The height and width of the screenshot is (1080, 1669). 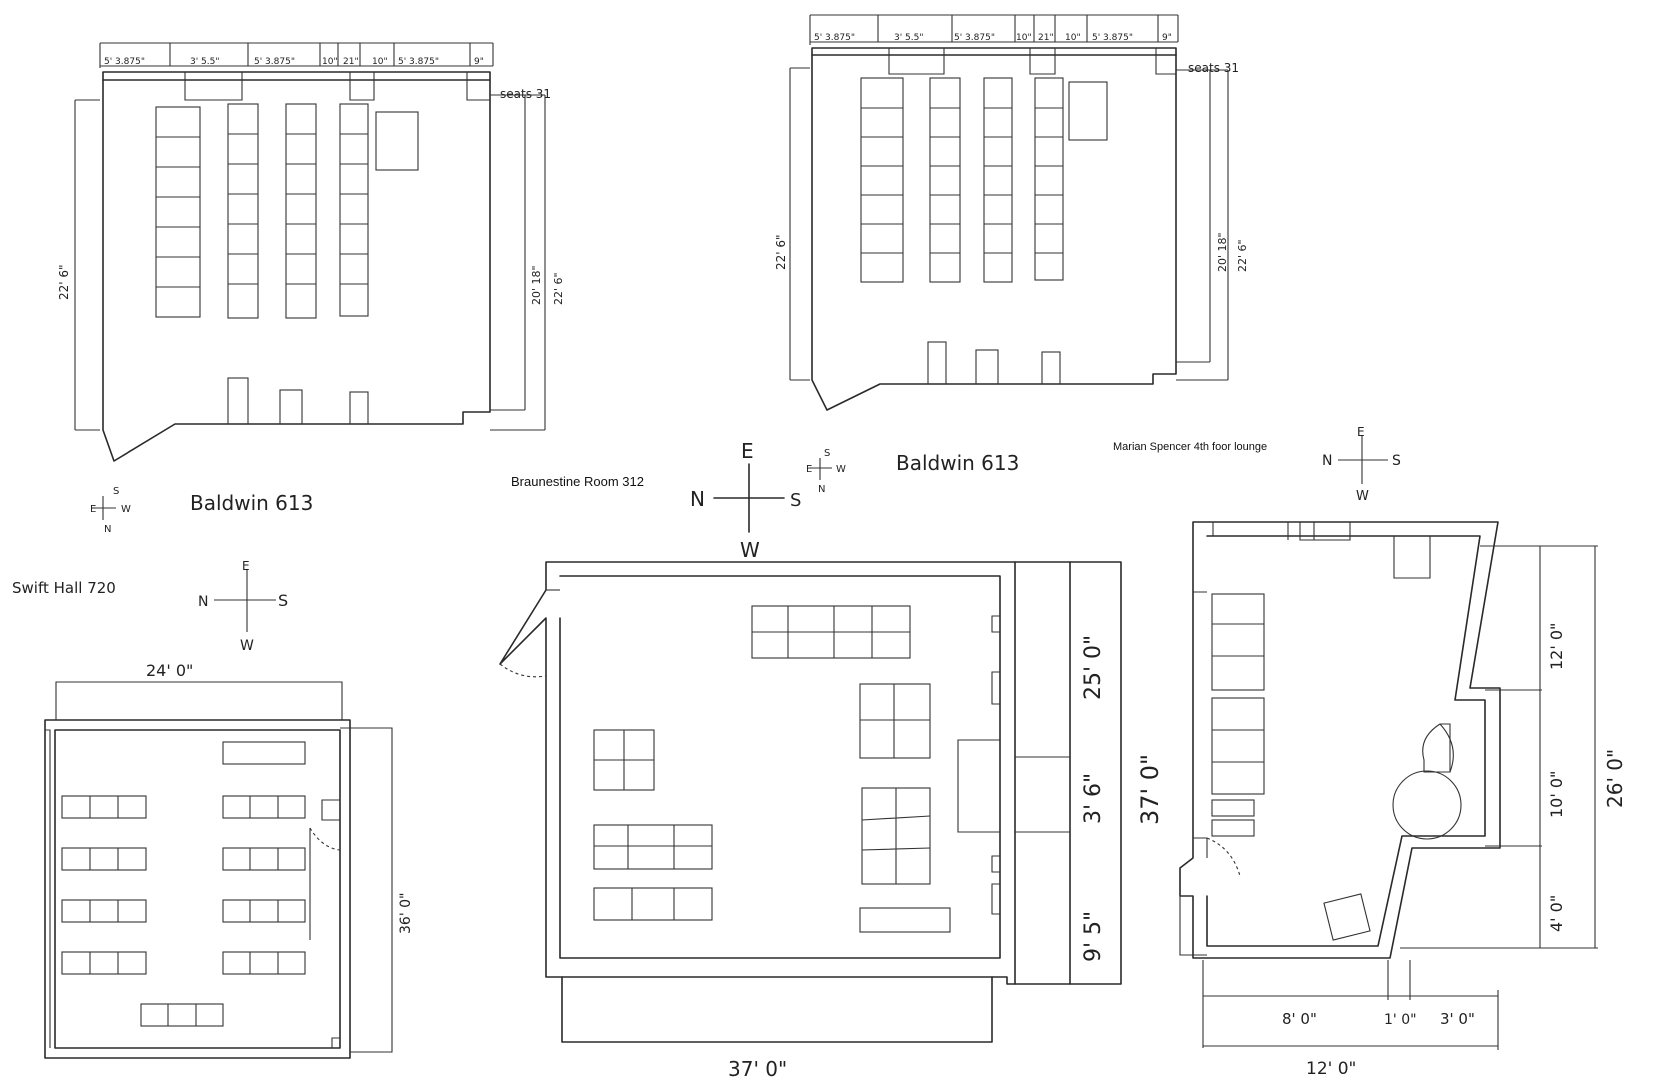 I want to click on plan-swift-hall-720: Swift Hall 720 E N S W 24' 0" 36' 0", so click(x=213, y=809).